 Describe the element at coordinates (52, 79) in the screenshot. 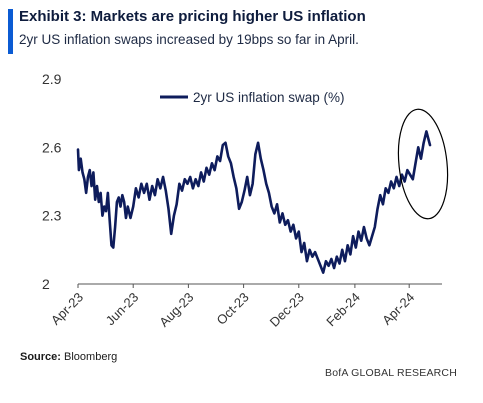

I see `y-tick-label: 2.9` at that location.